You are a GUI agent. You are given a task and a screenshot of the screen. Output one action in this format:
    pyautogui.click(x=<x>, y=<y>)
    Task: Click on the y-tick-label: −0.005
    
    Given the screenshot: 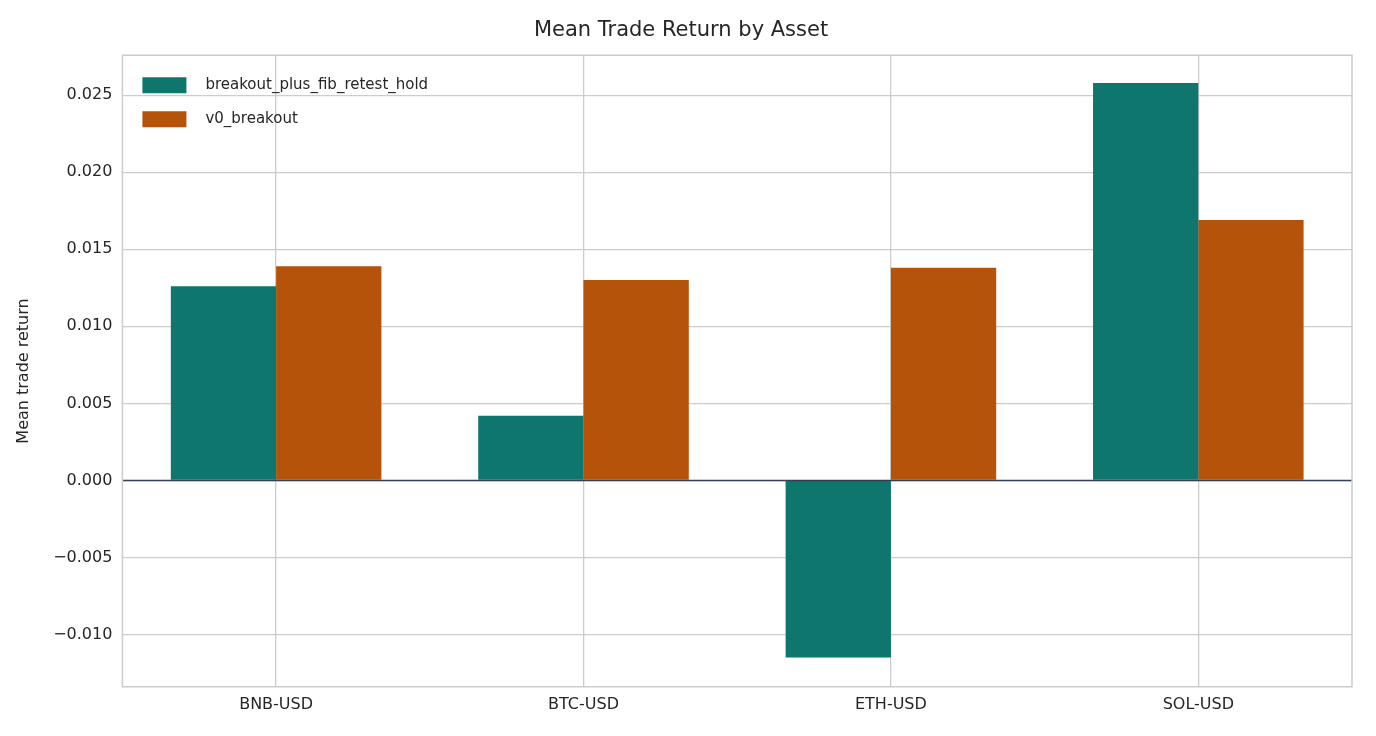 What is the action you would take?
    pyautogui.click(x=83, y=556)
    